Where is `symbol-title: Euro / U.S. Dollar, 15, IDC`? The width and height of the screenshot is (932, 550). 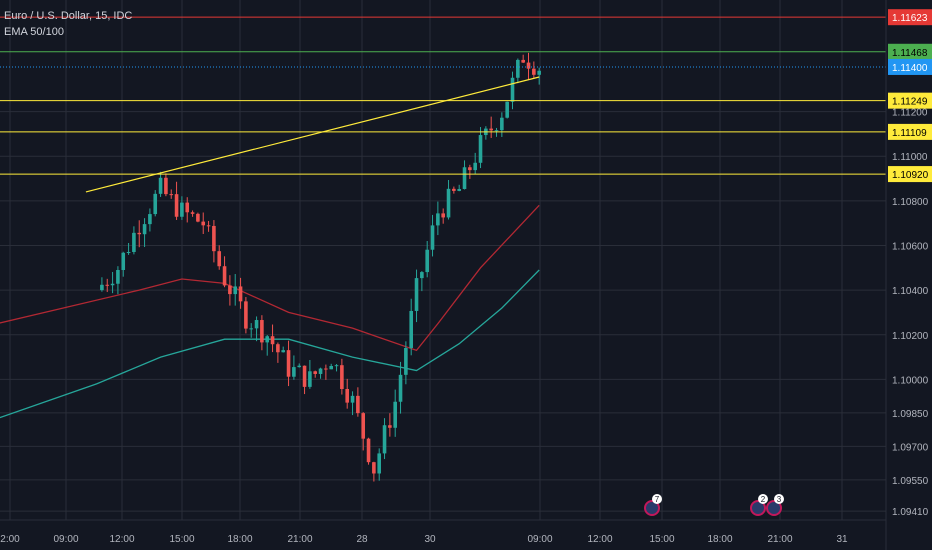 symbol-title: Euro / U.S. Dollar, 15, IDC is located at coordinates (68, 16).